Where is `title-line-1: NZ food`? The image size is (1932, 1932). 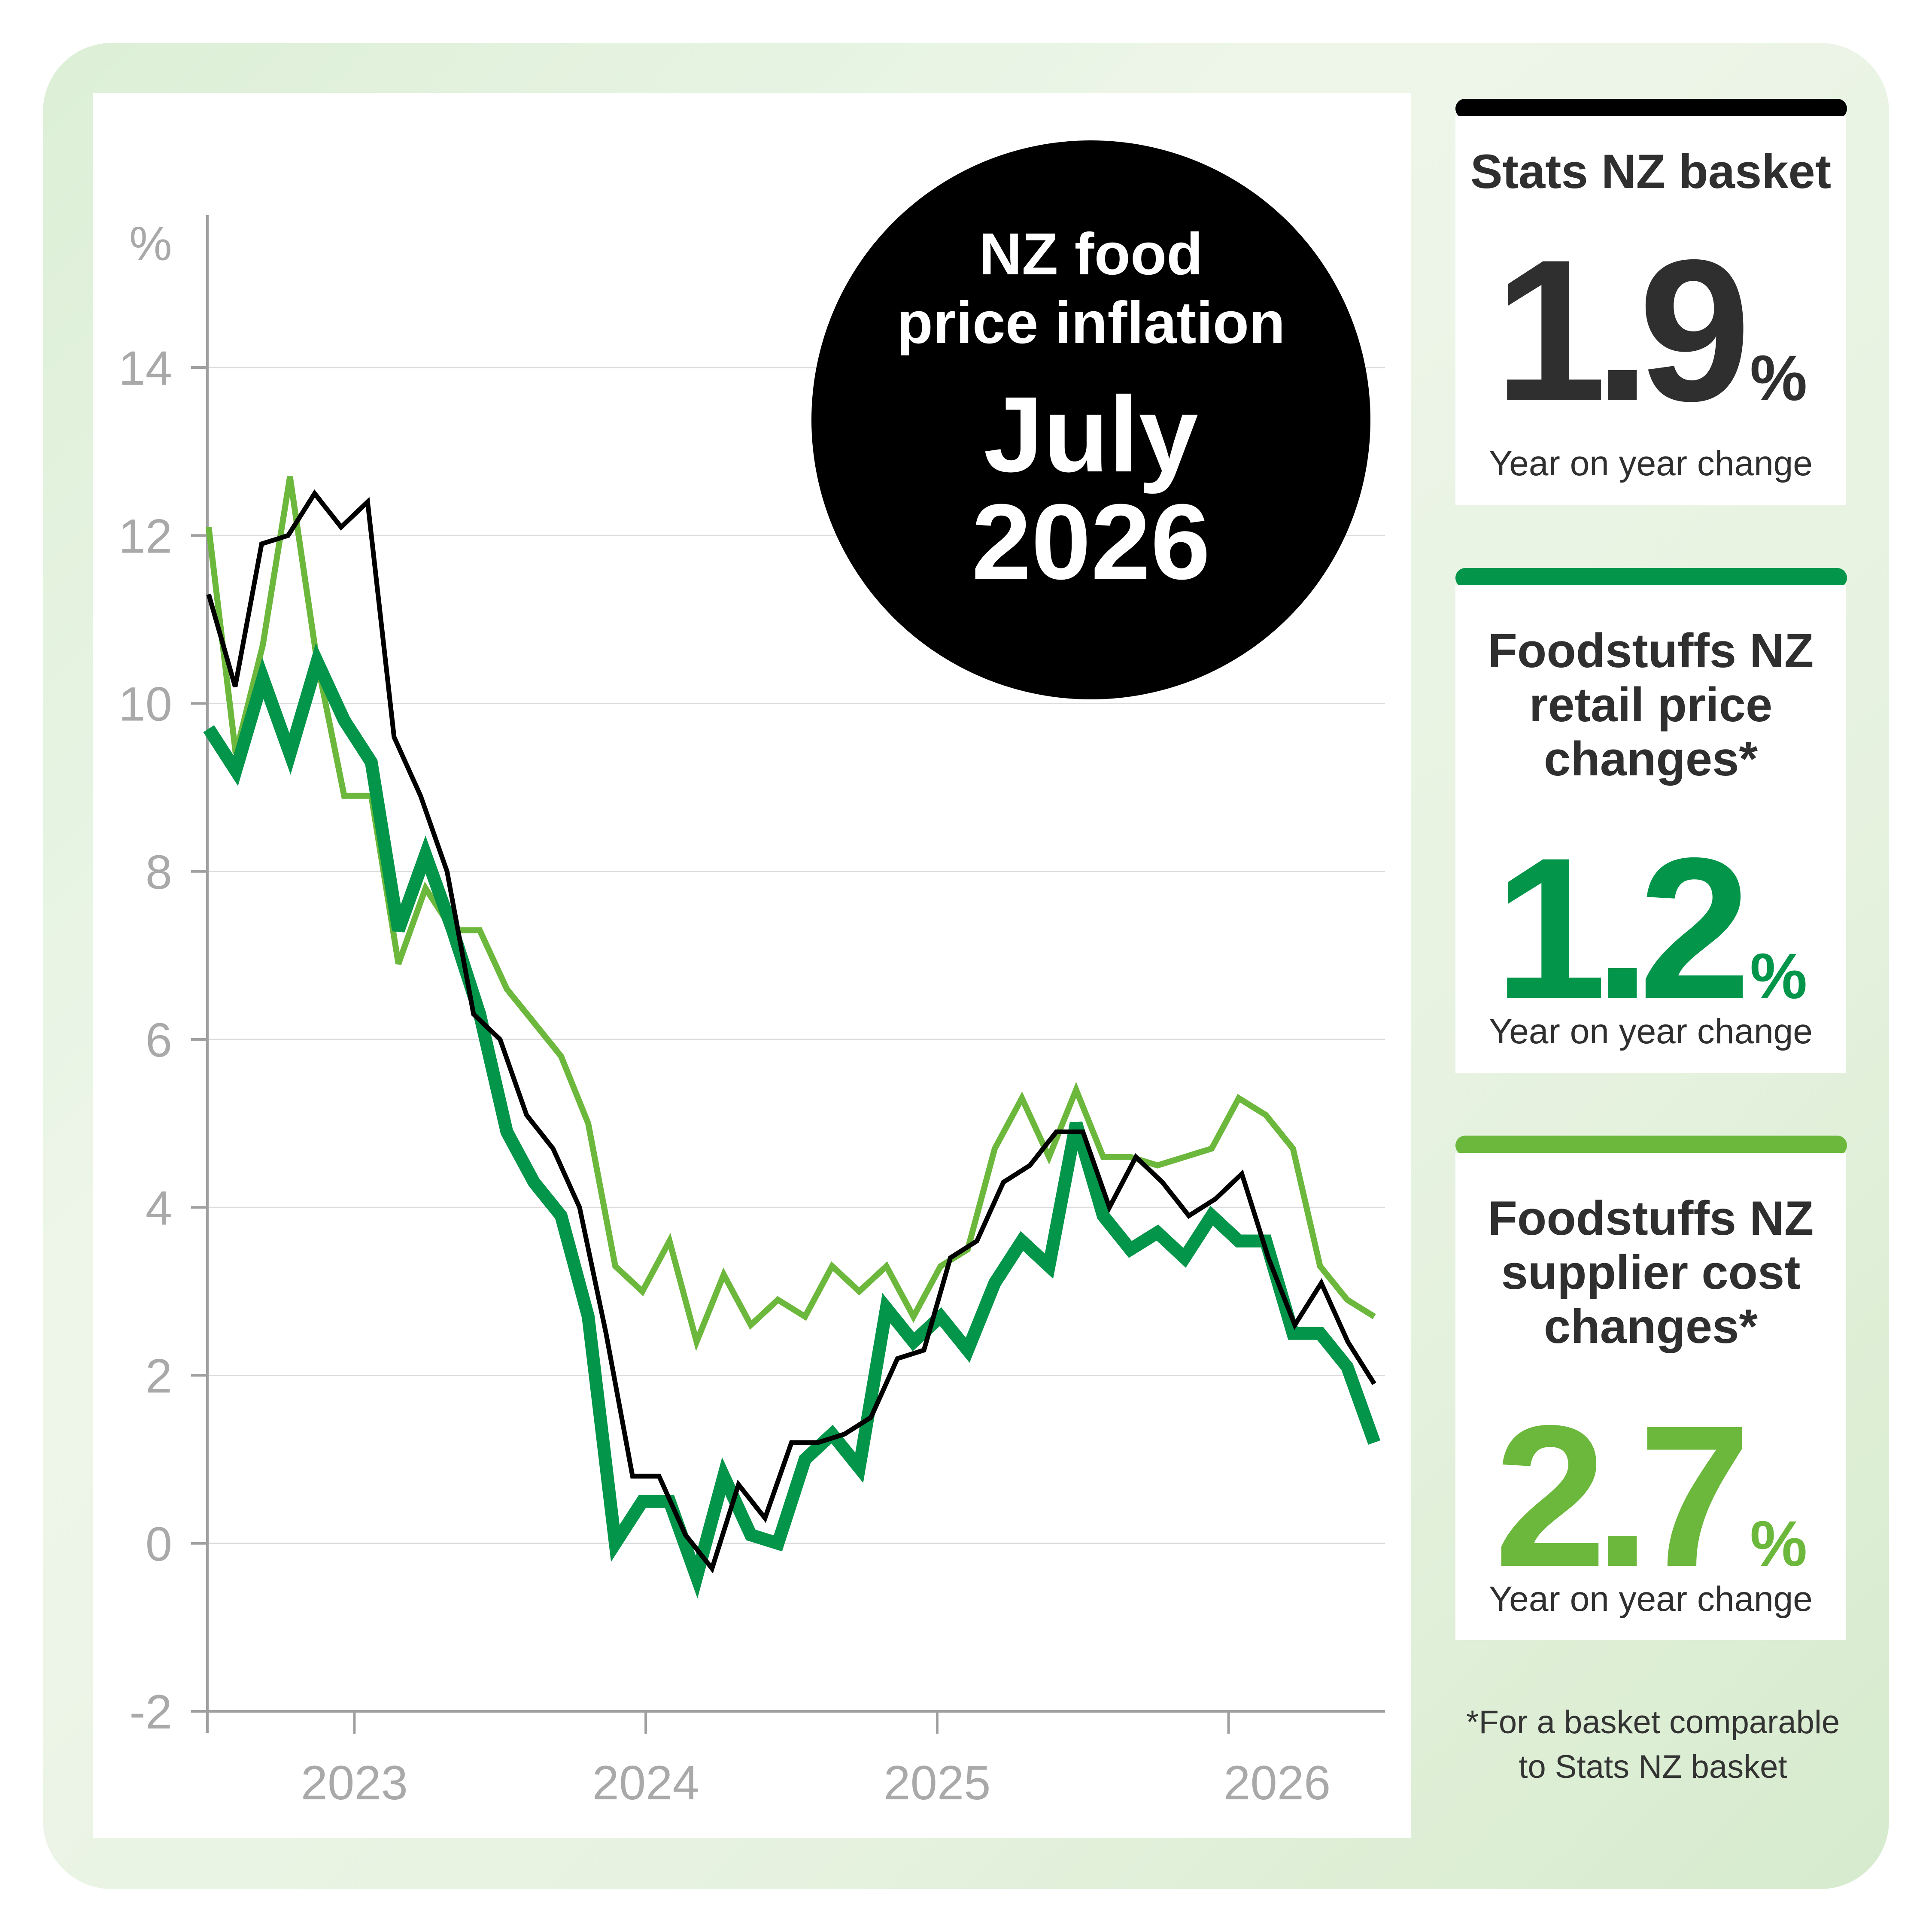 title-line-1: NZ food is located at coordinates (1091, 254).